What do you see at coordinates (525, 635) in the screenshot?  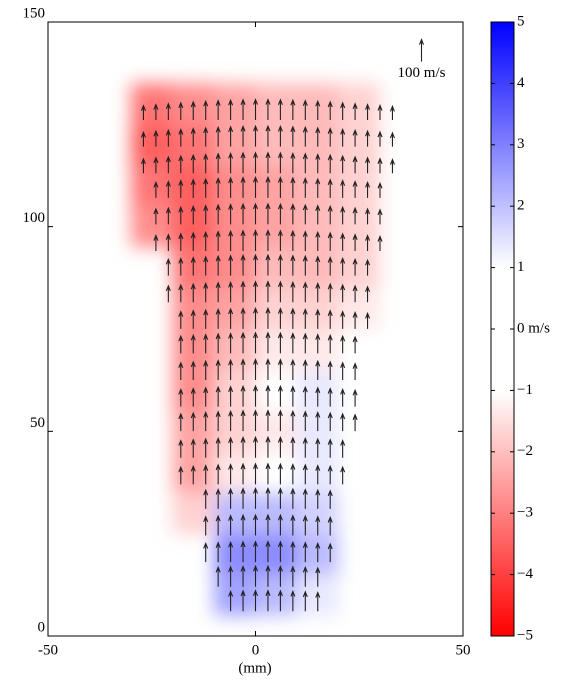 I see `colorbar-tick-label: −5` at bounding box center [525, 635].